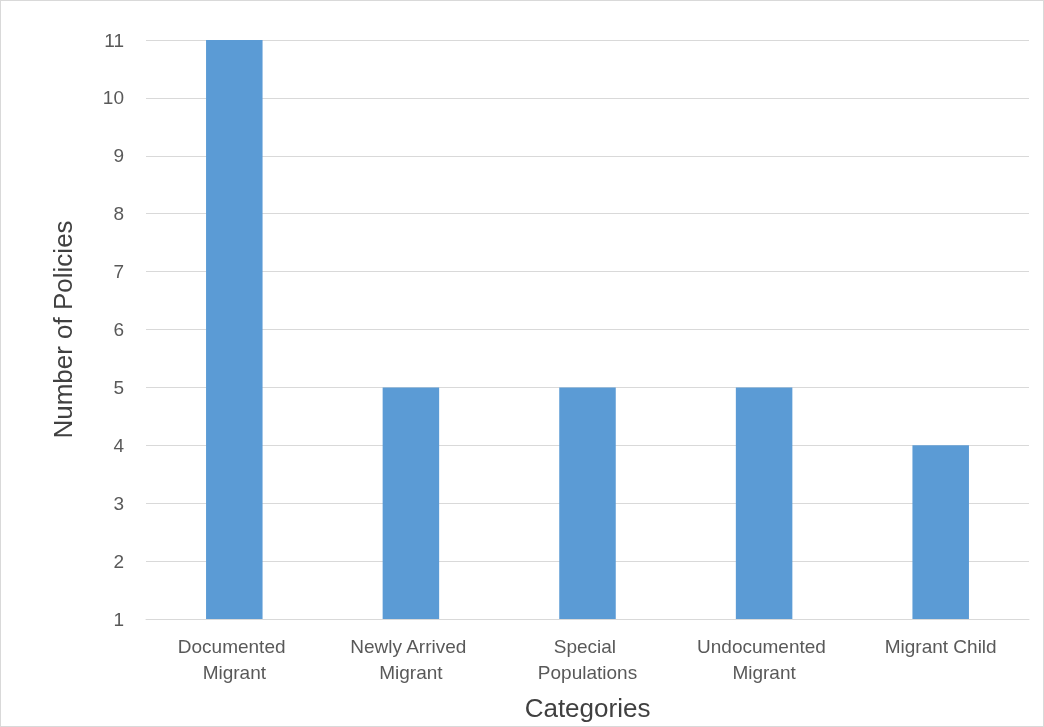  I want to click on y-tick-label: 8, so click(118, 214).